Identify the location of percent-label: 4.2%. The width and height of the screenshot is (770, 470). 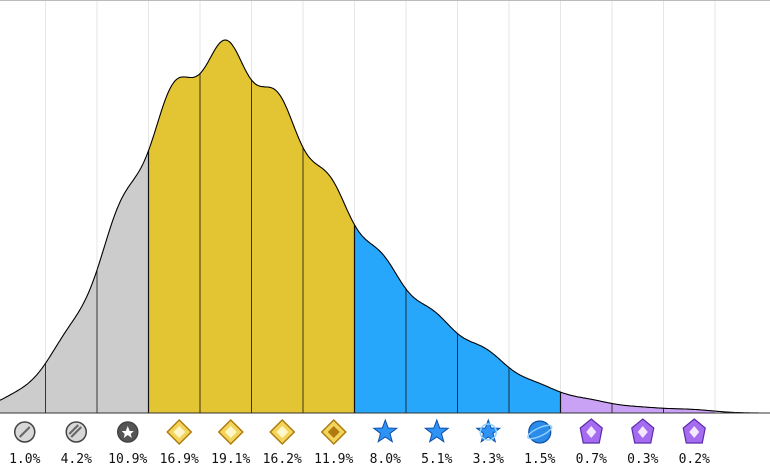
(76, 459).